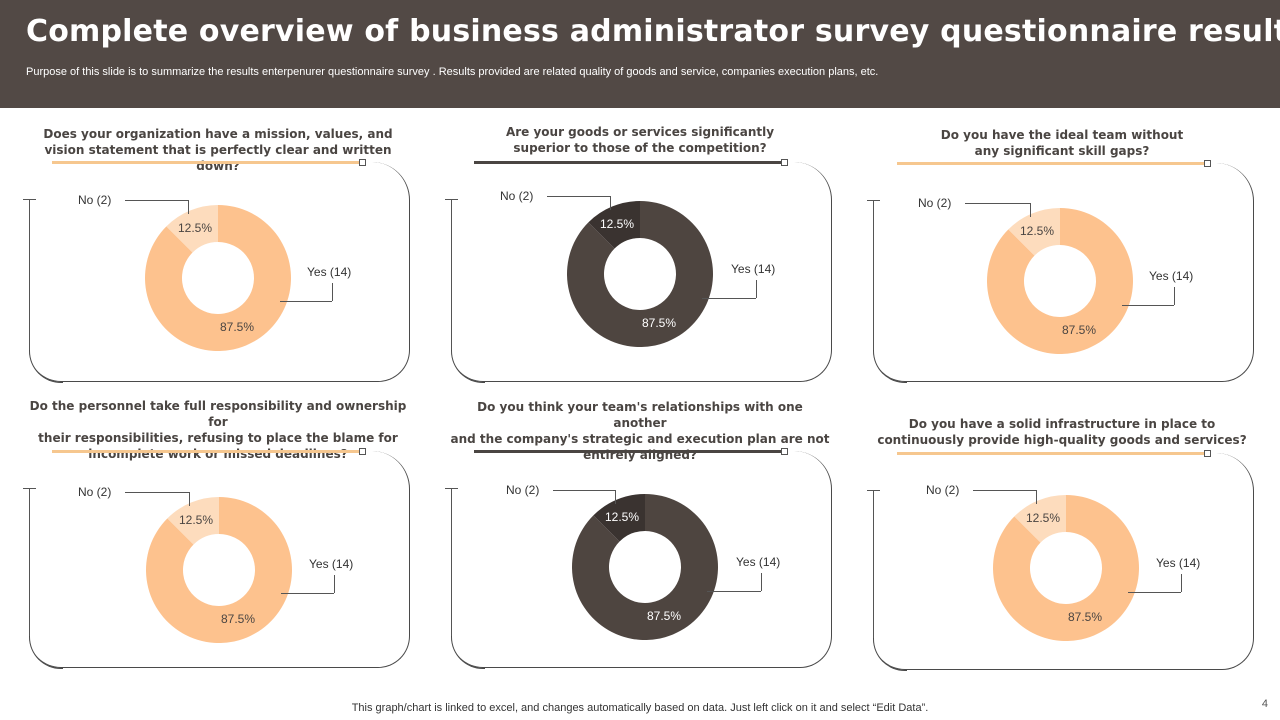  I want to click on page-number: 4, so click(1264, 704).